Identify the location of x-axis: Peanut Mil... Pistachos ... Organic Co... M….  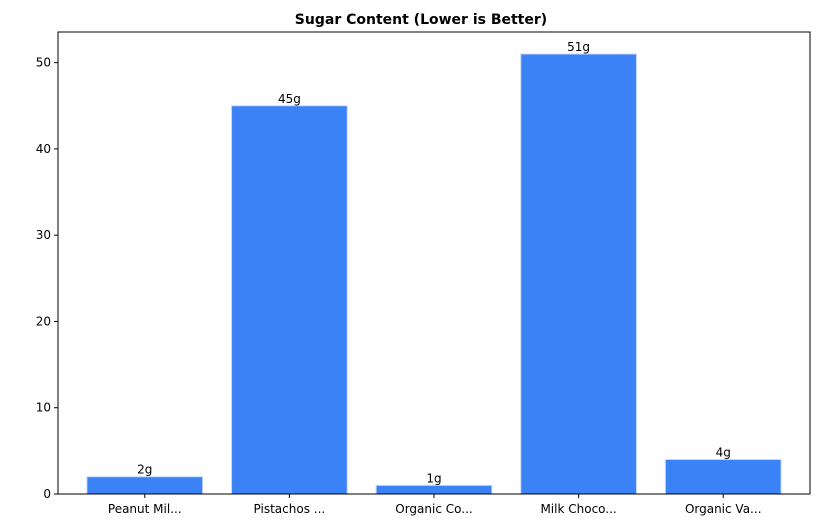
(435, 505).